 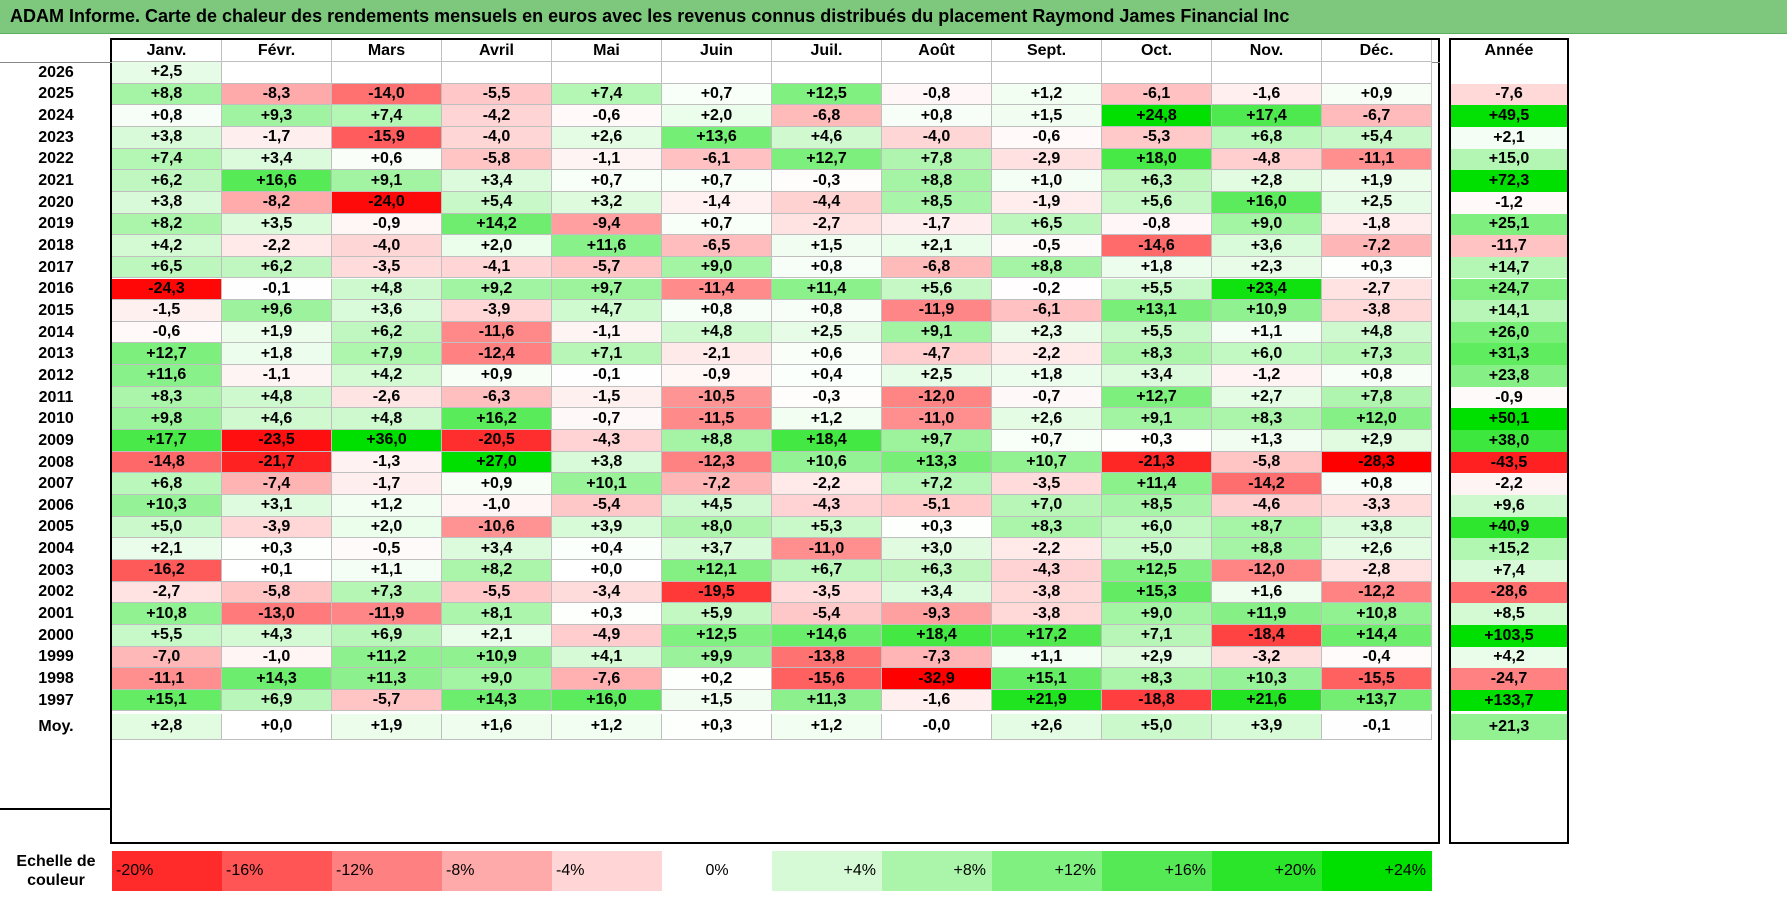 What do you see at coordinates (1377, 51) in the screenshot?
I see `column-header: Déc.` at bounding box center [1377, 51].